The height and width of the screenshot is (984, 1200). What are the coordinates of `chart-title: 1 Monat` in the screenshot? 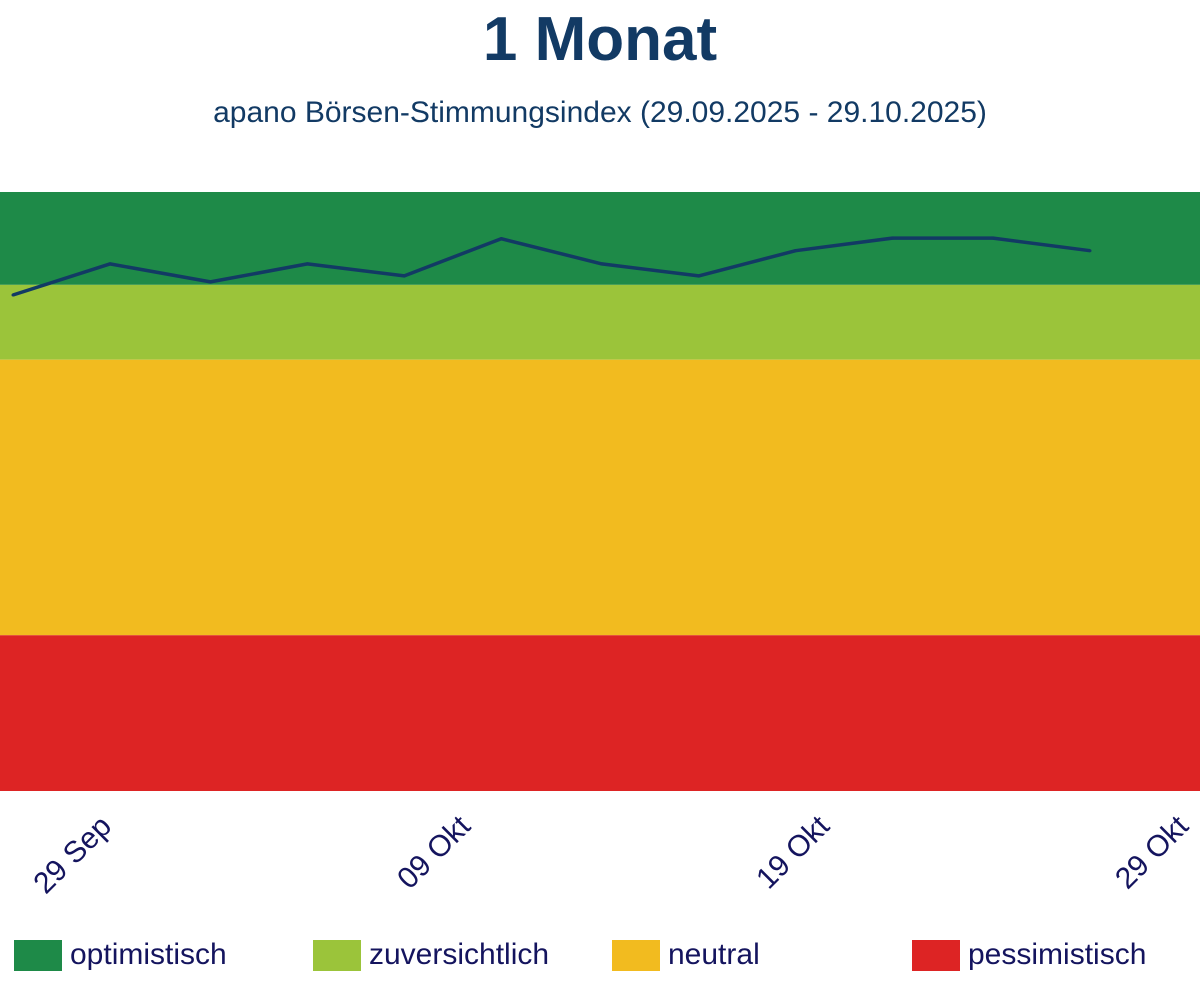 It's located at (600, 39).